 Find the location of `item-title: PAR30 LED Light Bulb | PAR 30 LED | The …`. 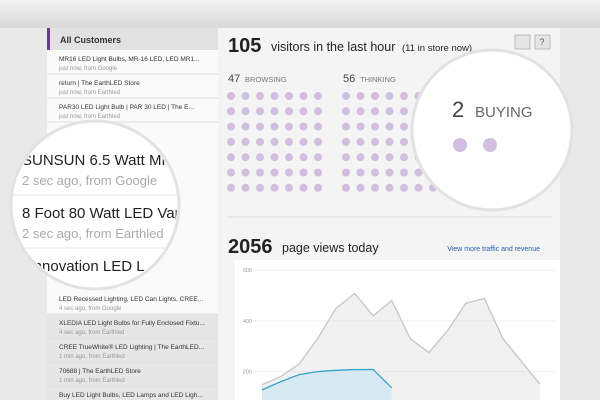

item-title: PAR30 LED Light Bulb | PAR 30 LED | The … is located at coordinates (126, 107).